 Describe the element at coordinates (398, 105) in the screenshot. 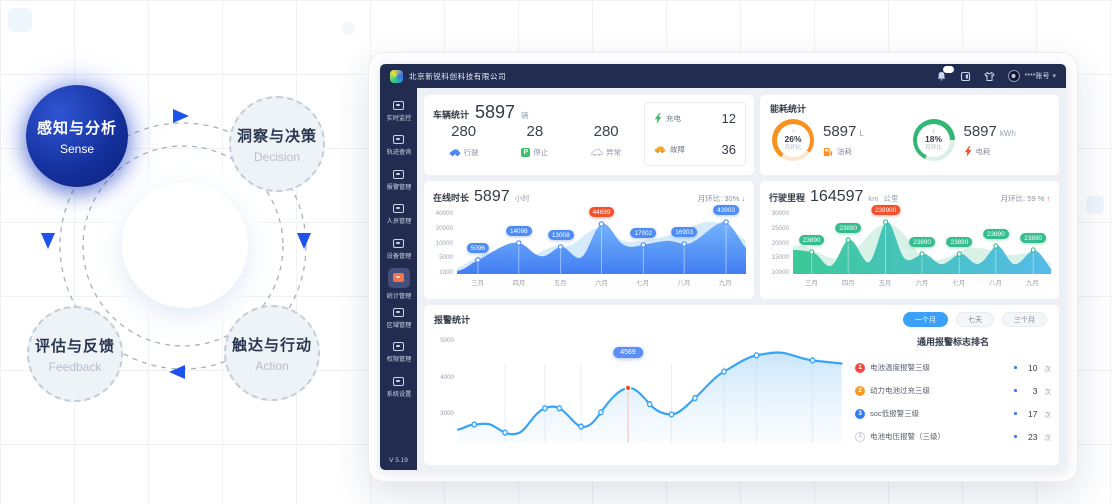

I see `monitor-icon` at that location.